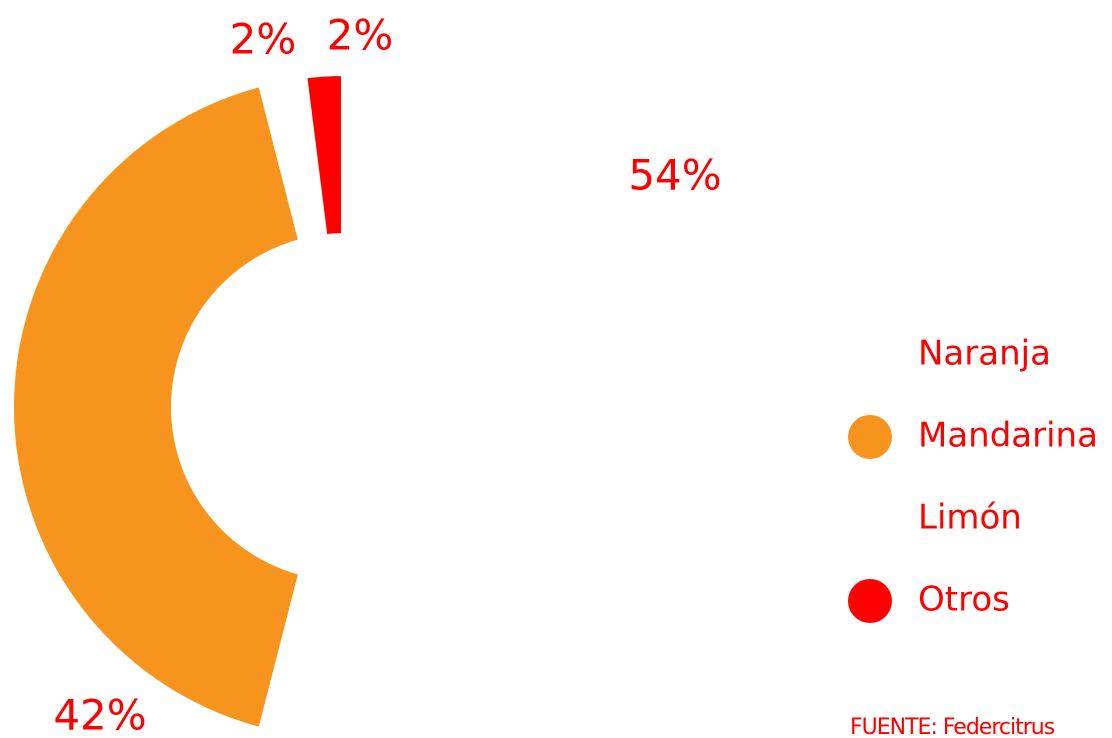 The image size is (1112, 738). What do you see at coordinates (964, 600) in the screenshot?
I see `legend-label: Otros` at bounding box center [964, 600].